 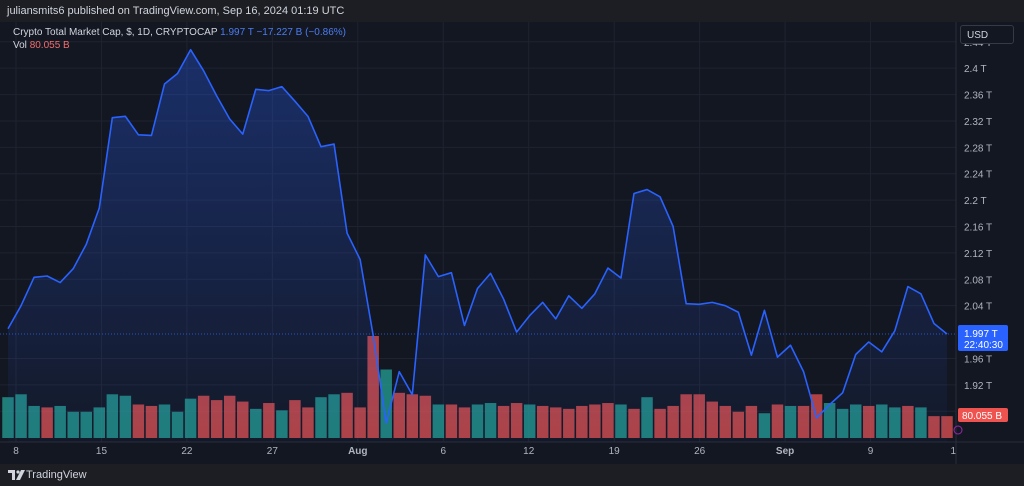 I want to click on current-price-label: 1.997 T, so click(x=981, y=334).